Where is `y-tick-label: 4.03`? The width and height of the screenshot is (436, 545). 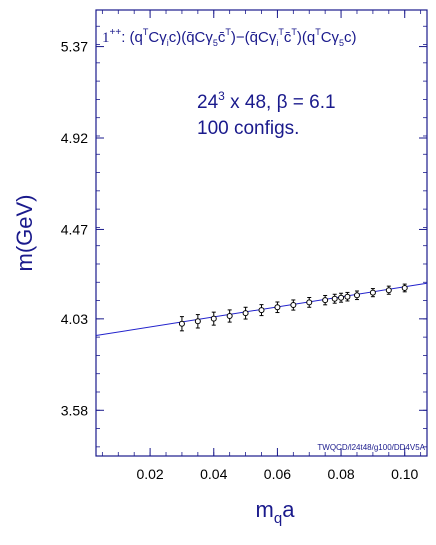 y-tick-label: 4.03 is located at coordinates (74, 319).